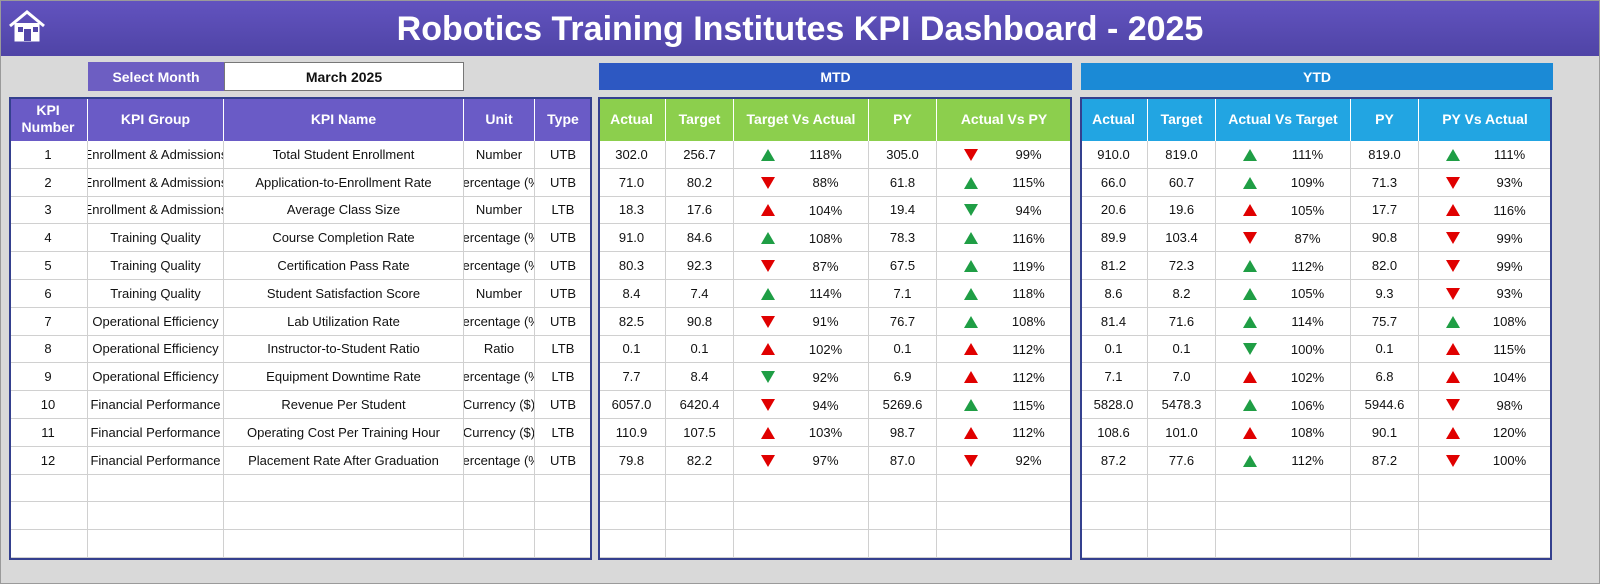  I want to click on kpi-cell: Percentage (%), so click(499, 182).